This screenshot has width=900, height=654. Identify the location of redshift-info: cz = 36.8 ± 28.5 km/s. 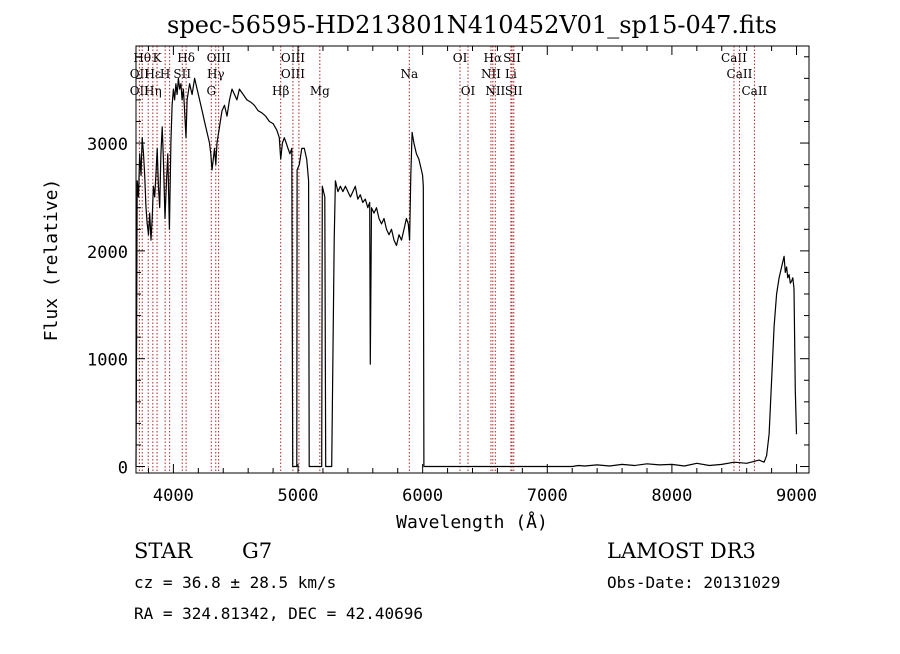
(235, 582).